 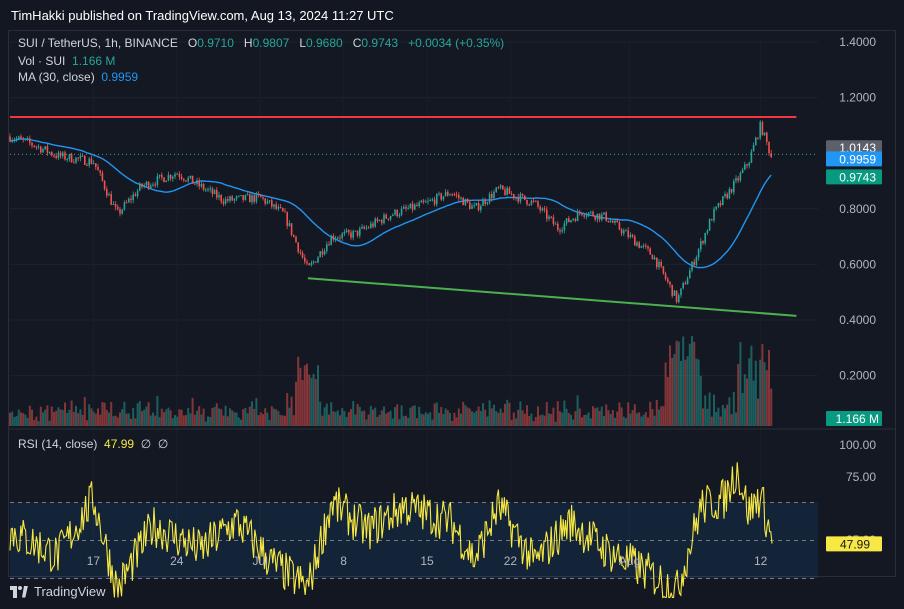 What do you see at coordinates (70, 591) in the screenshot?
I see `tradingview-brand: TradingView` at bounding box center [70, 591].